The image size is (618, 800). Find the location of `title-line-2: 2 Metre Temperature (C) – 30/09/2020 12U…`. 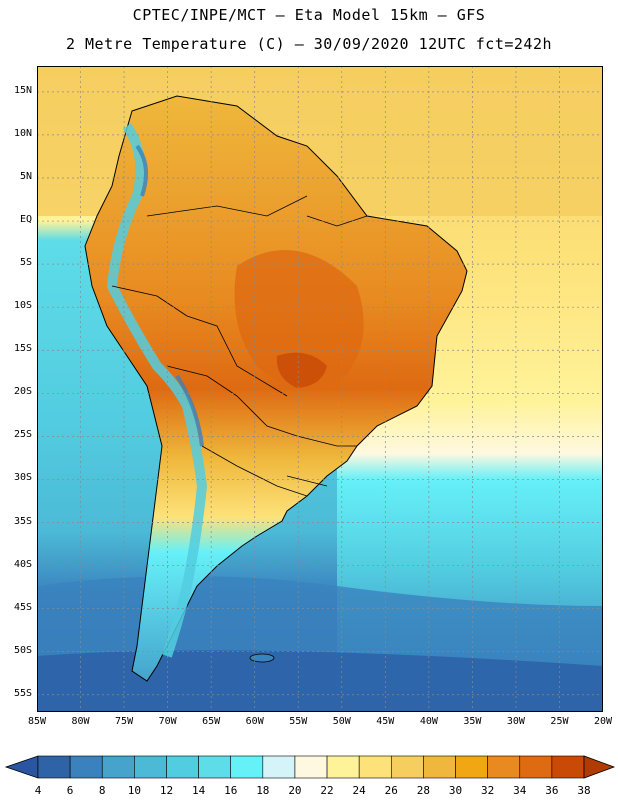

title-line-2: 2 Metre Temperature (C) – 30/09/2020 12U… is located at coordinates (309, 44).